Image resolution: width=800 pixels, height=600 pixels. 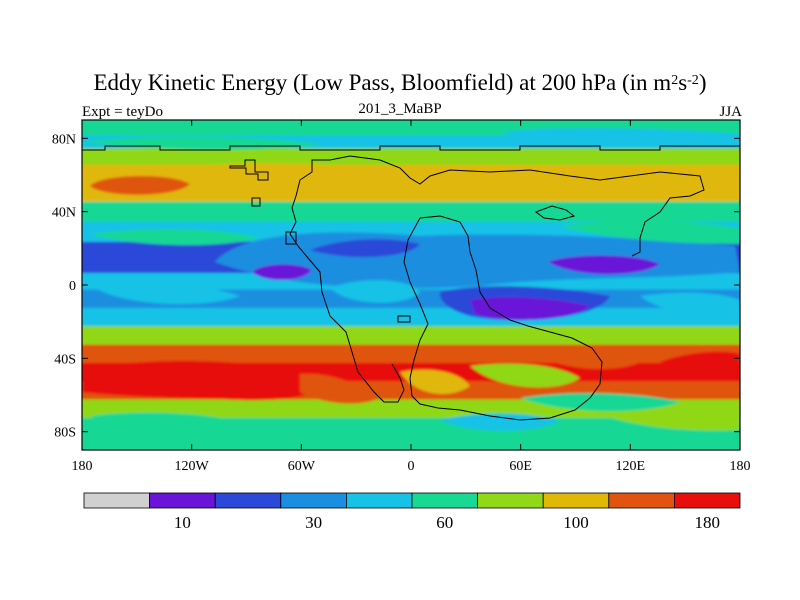 I want to click on y-tick-label: 40S, so click(x=65, y=359).